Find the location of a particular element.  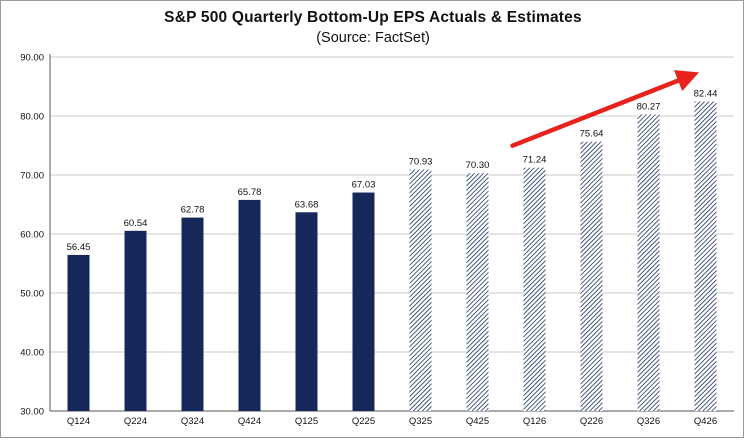

y-tick-label: 50.00 is located at coordinates (32, 294).